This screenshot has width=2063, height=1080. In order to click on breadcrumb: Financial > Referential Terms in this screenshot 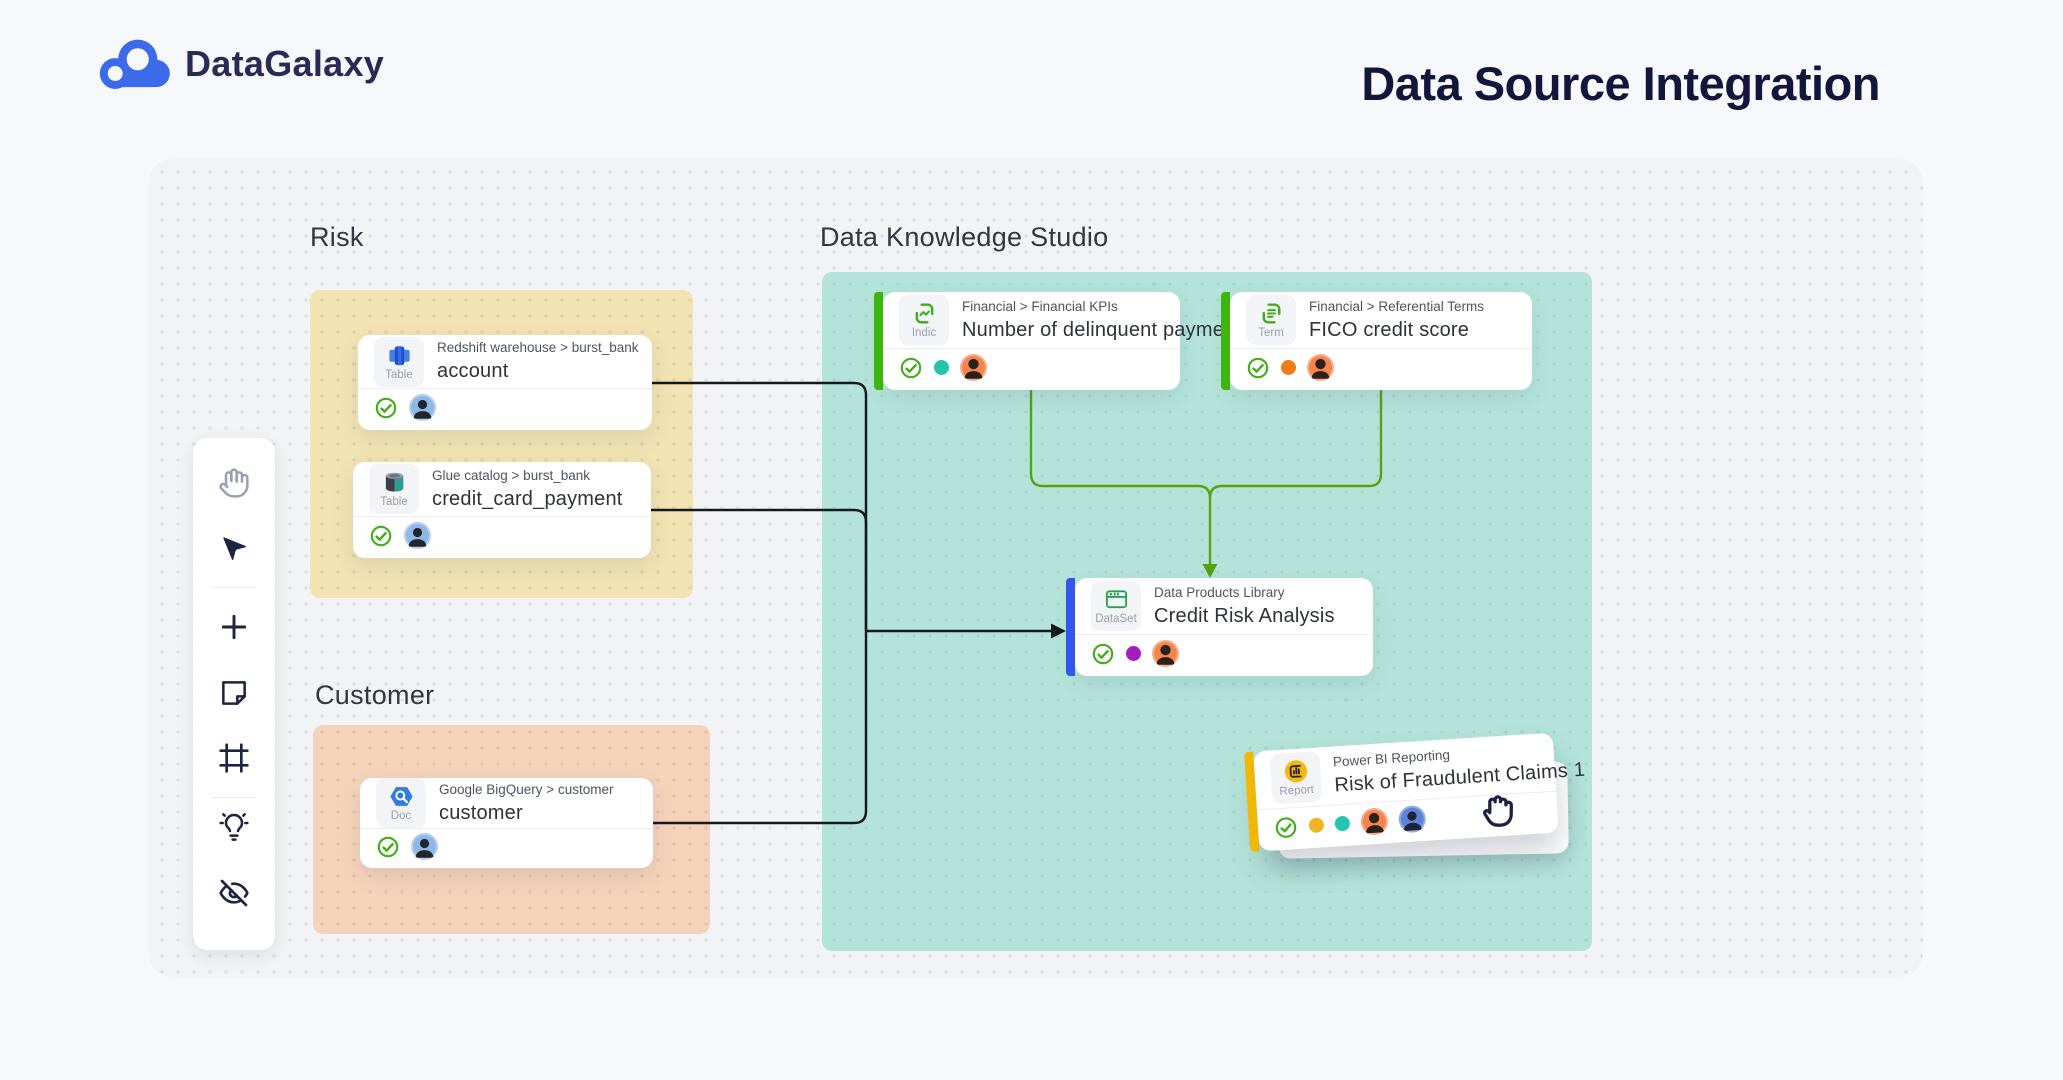, I will do `click(1396, 306)`.